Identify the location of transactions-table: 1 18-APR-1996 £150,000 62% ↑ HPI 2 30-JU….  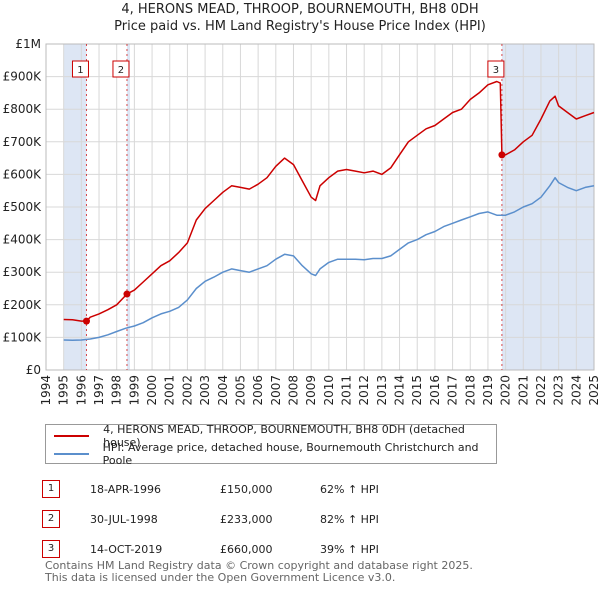
(210, 519).